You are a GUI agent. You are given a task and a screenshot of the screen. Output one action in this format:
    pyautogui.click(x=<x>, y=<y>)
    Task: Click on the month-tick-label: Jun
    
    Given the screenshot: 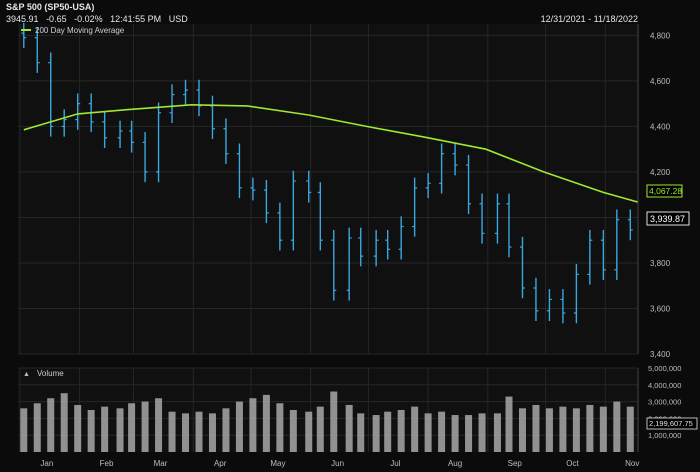 What is the action you would take?
    pyautogui.click(x=337, y=463)
    